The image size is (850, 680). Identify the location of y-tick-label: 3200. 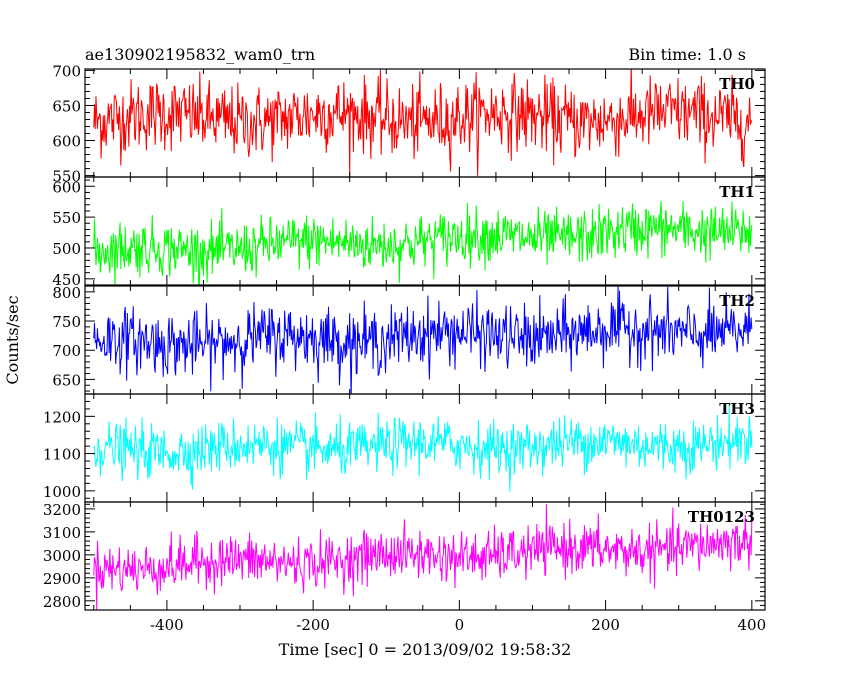
(62, 510).